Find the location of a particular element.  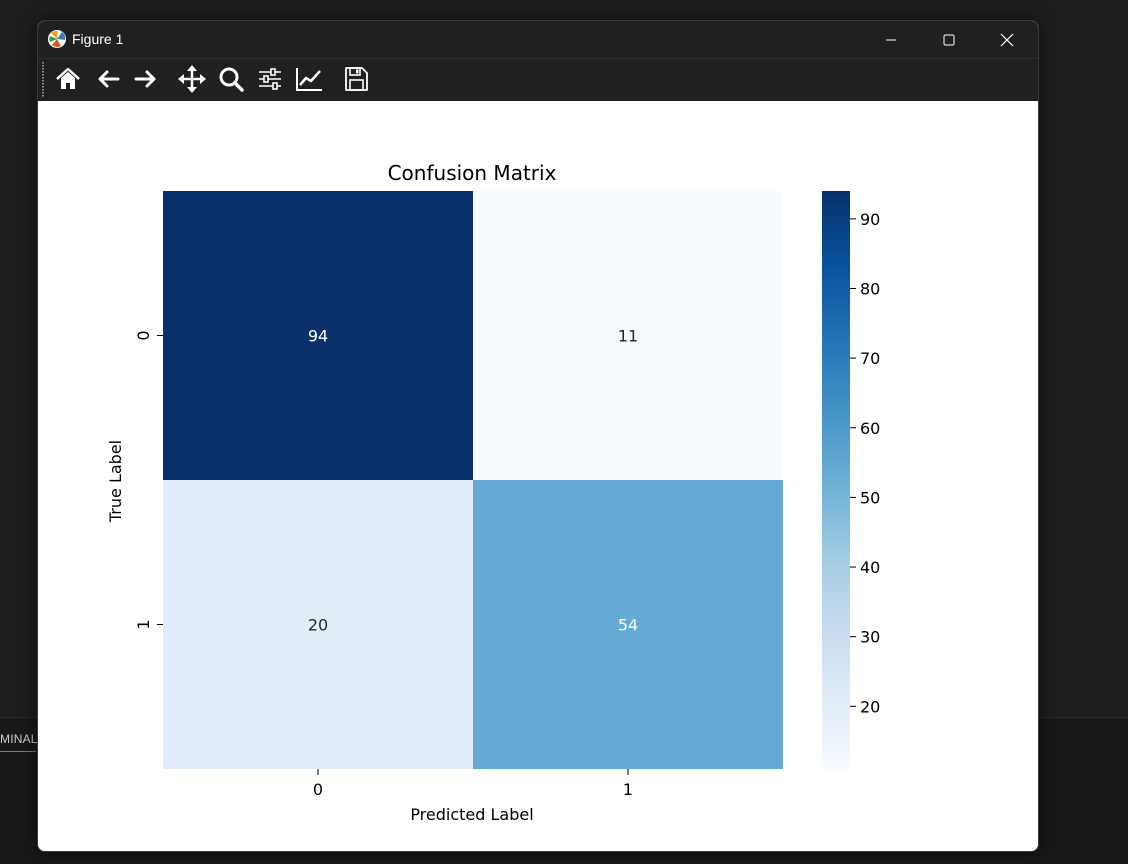

zoom-icon is located at coordinates (231, 79).